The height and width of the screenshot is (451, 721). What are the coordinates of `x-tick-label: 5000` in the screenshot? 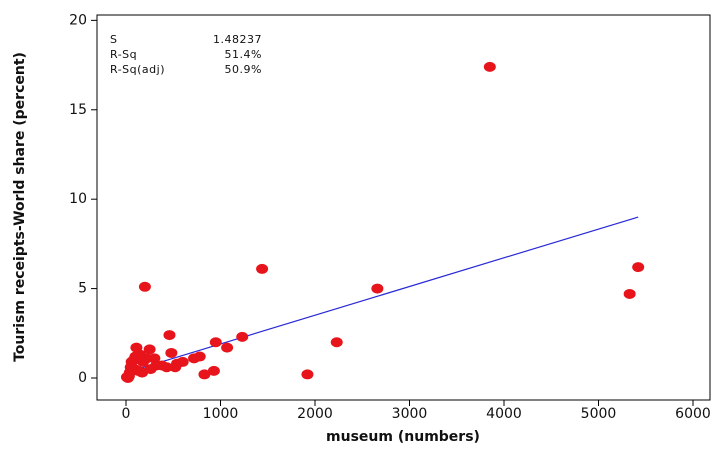 It's located at (599, 414).